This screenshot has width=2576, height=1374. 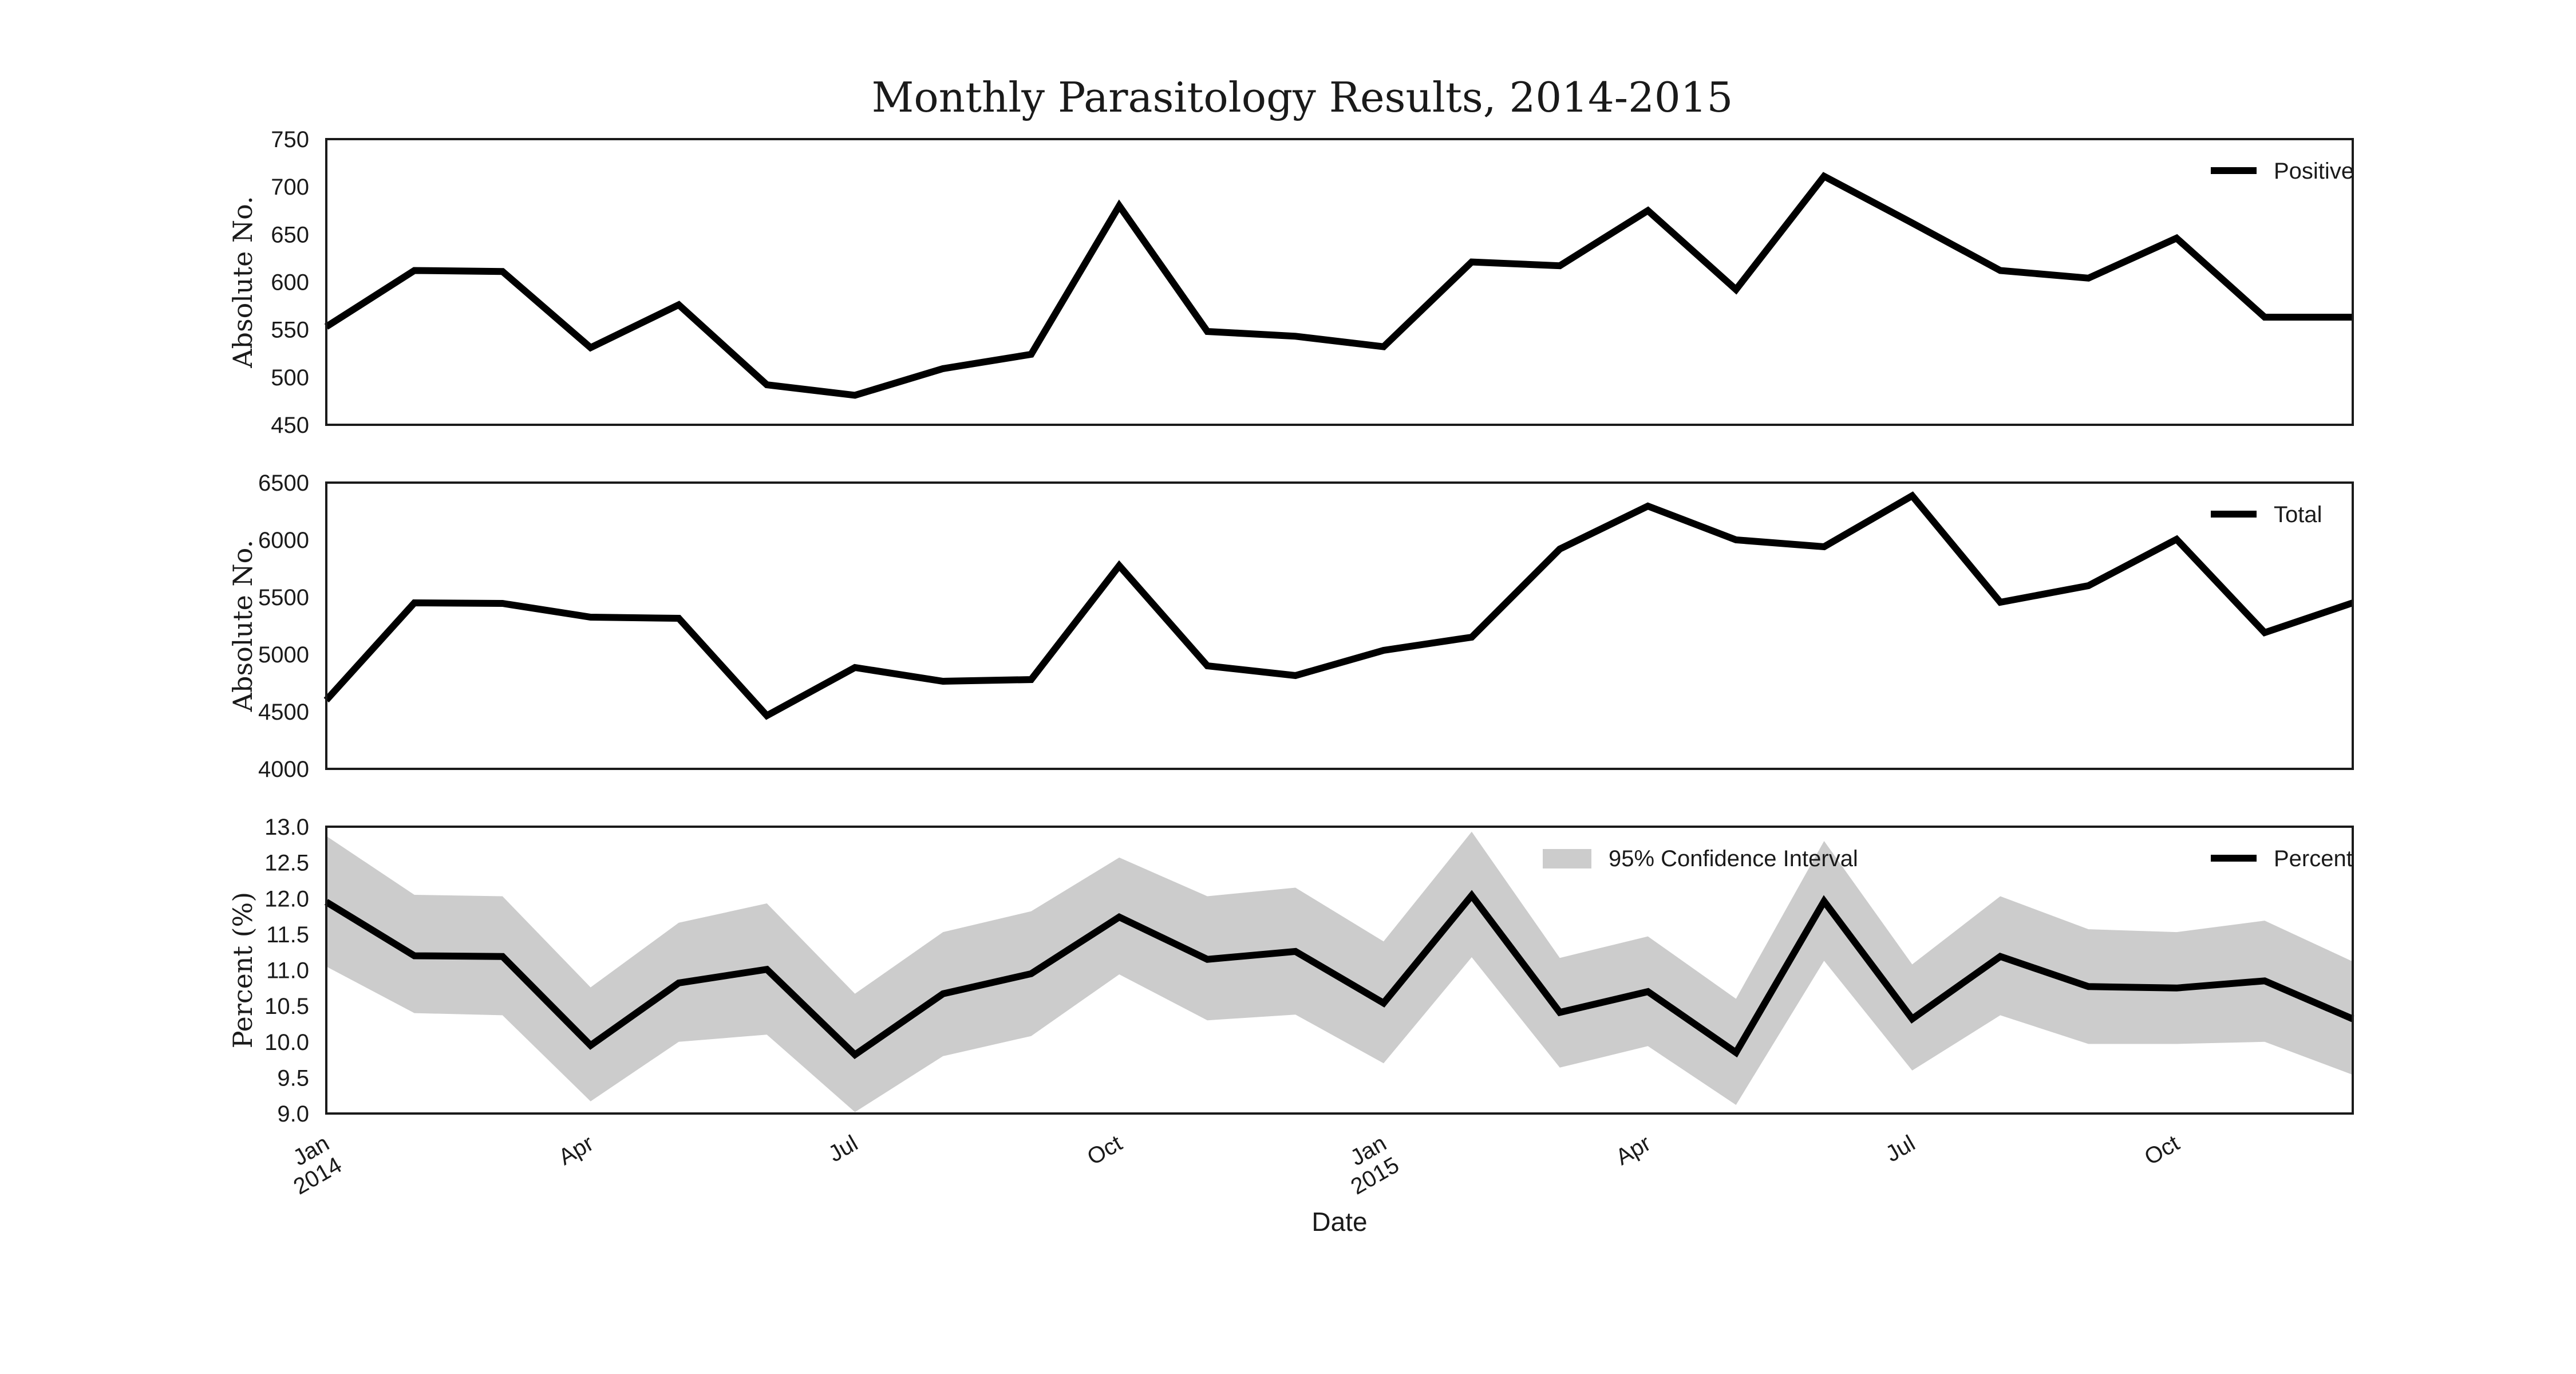 What do you see at coordinates (290, 283) in the screenshot?
I see `y-tick-label: 600` at bounding box center [290, 283].